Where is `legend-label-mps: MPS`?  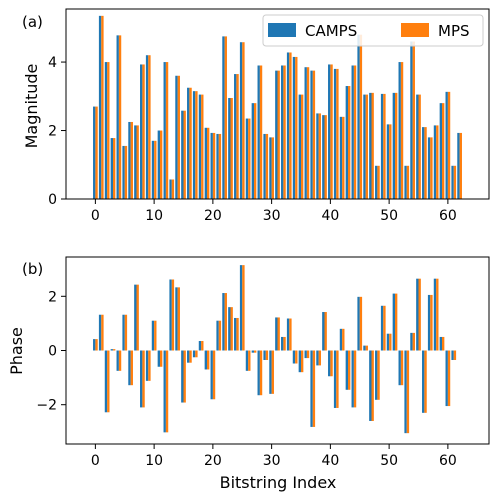
legend-label-mps: MPS is located at coordinates (454, 31).